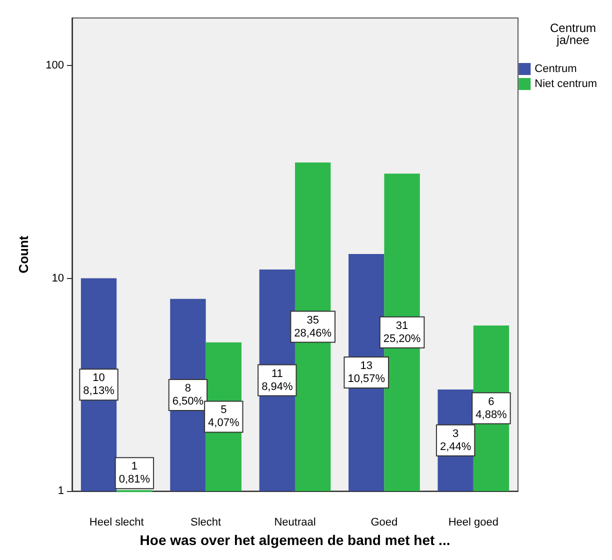 The width and height of the screenshot is (612, 560). Describe the element at coordinates (206, 522) in the screenshot. I see `x-tick-label: Slecht` at that location.